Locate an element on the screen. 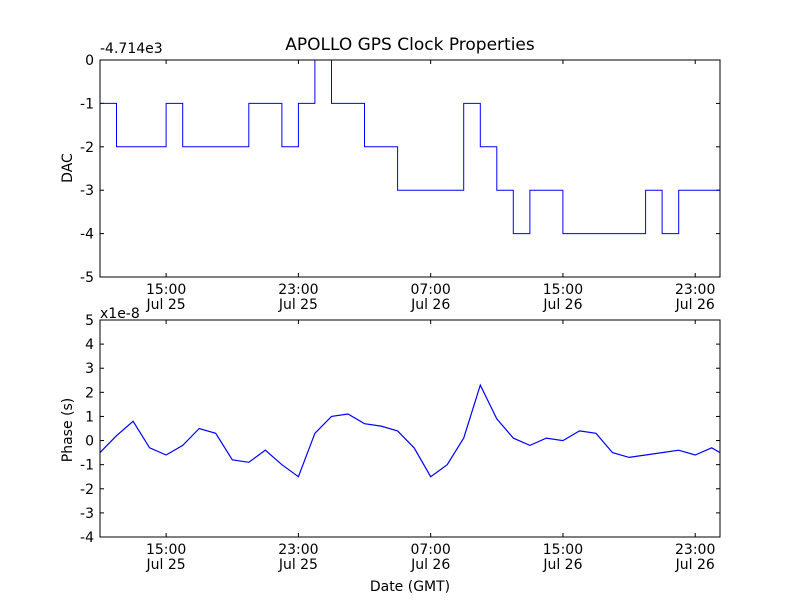 The width and height of the screenshot is (800, 600). y-tick-label: -5 is located at coordinates (87, 278).